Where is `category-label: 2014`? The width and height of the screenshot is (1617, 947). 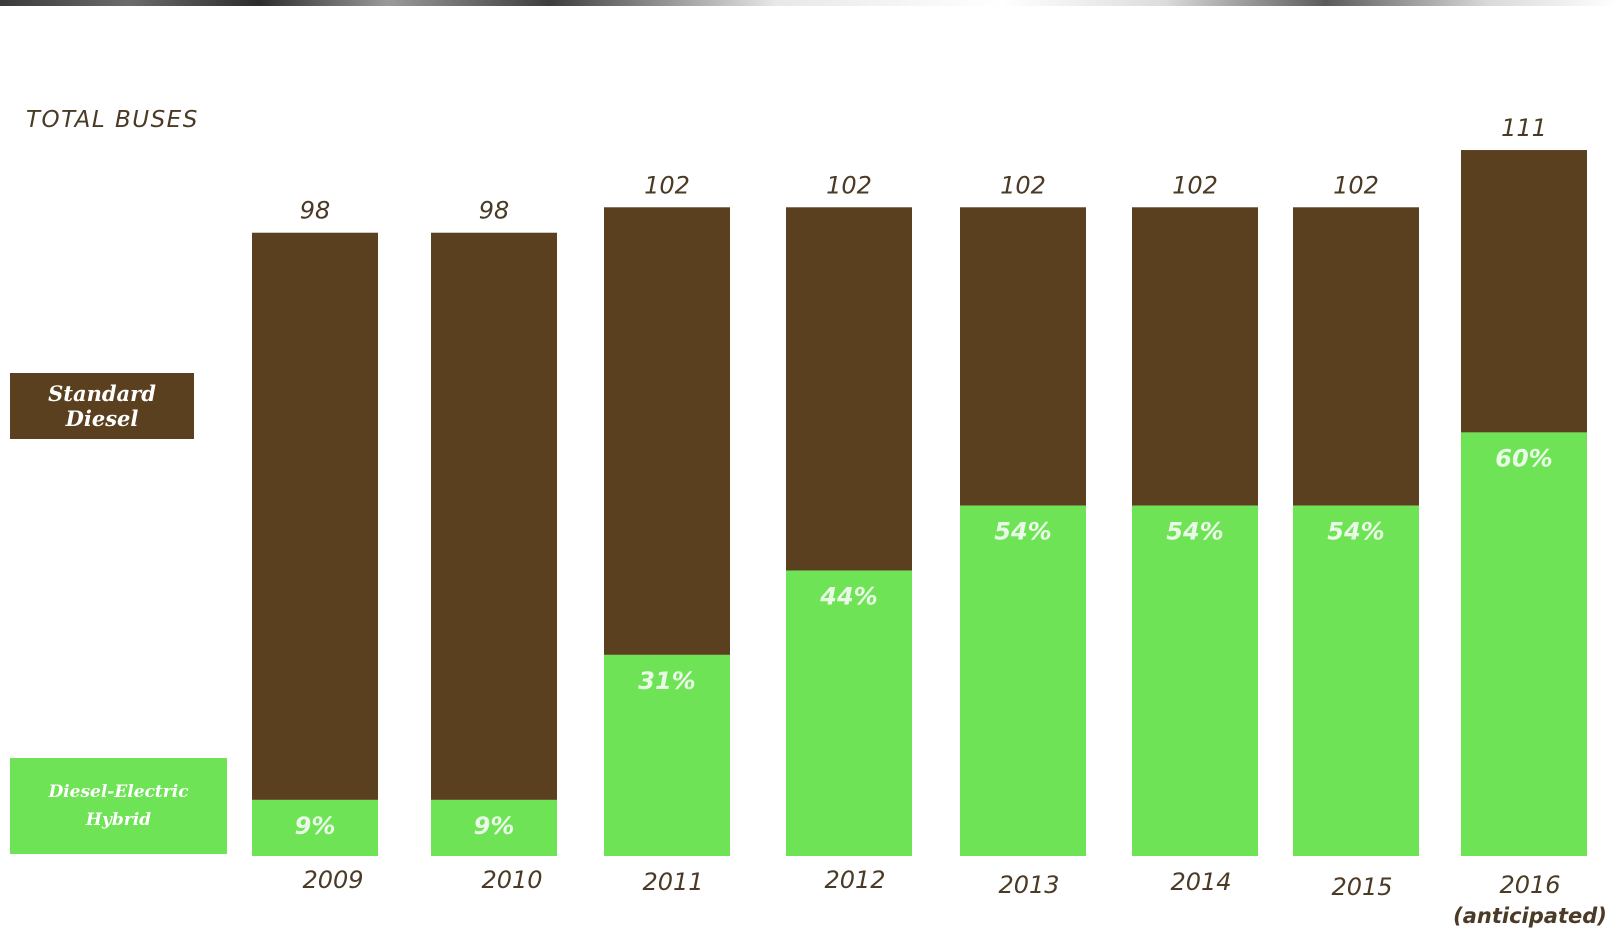 category-label: 2014 is located at coordinates (1200, 882).